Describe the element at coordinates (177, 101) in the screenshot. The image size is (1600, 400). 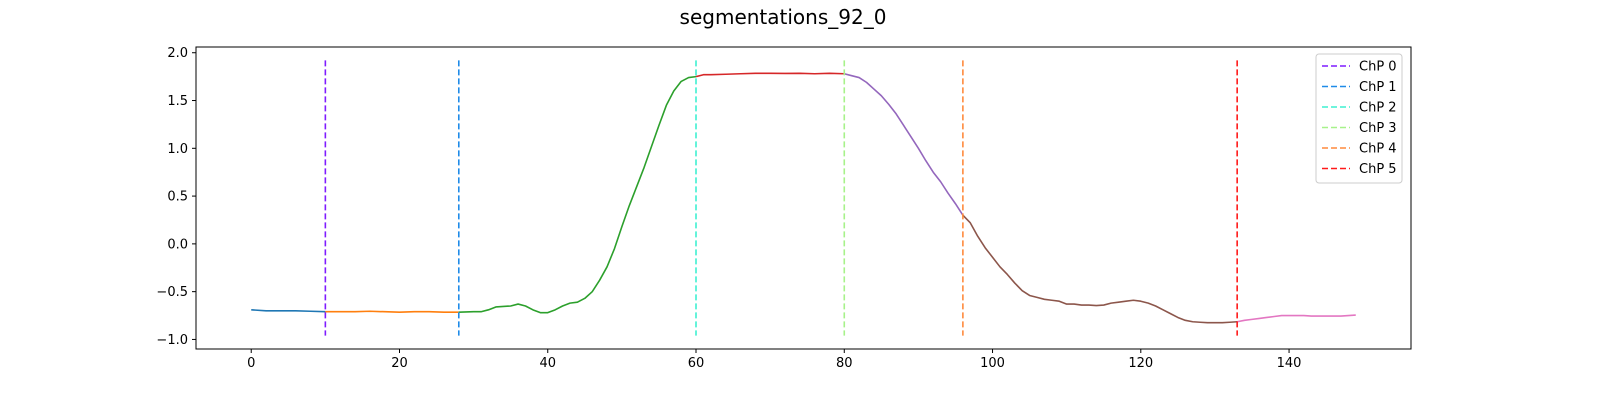
I see `y-tick-label: 1.5` at that location.